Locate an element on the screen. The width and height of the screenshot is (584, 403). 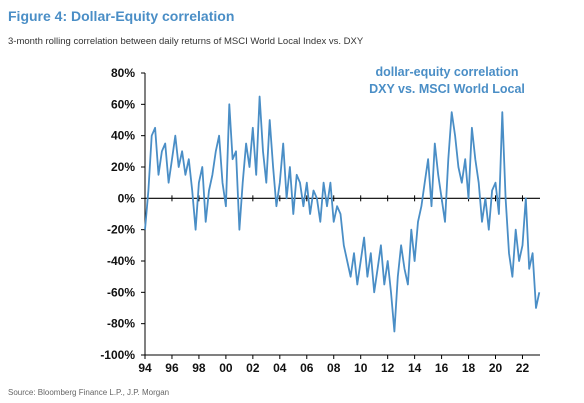
x-tick-label: 08 is located at coordinates (334, 368).